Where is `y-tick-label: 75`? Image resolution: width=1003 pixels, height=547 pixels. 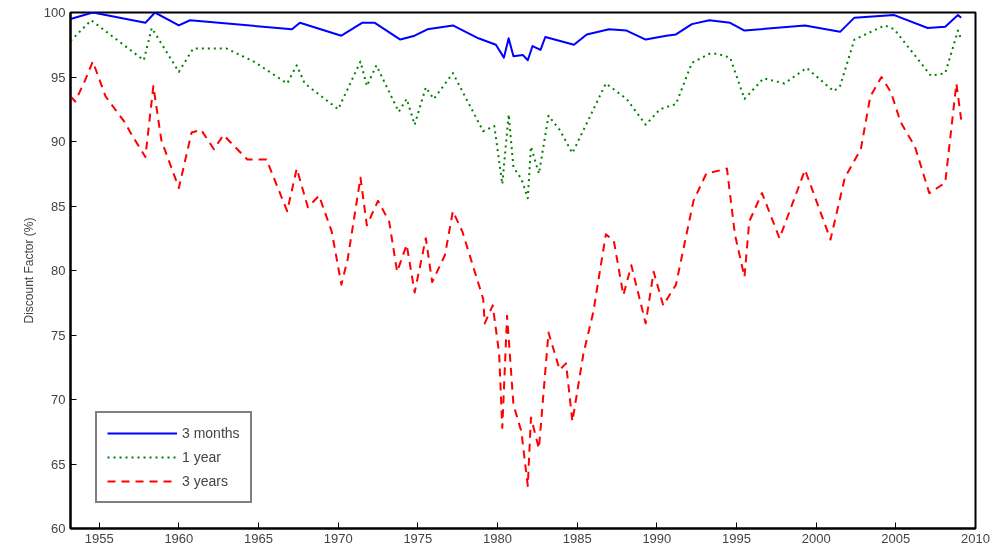
y-tick-label: 75 is located at coordinates (58, 335).